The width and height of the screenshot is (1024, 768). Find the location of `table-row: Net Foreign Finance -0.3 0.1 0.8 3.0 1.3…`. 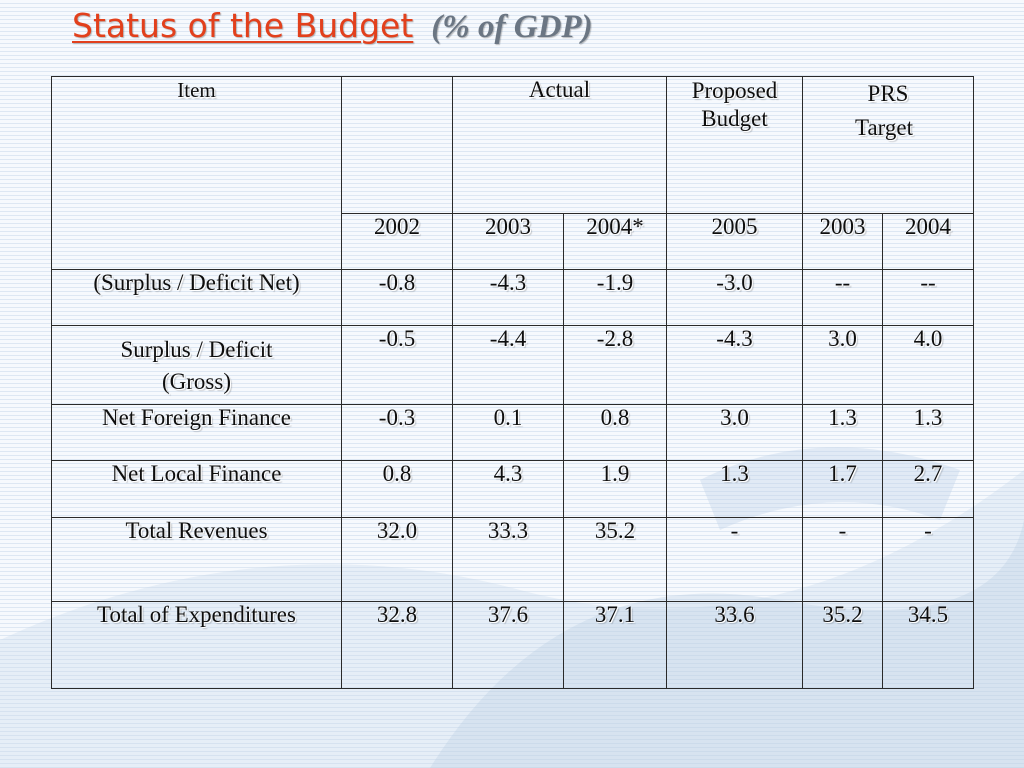

table-row: Net Foreign Finance -0.3 0.1 0.8 3.0 1.3… is located at coordinates (512, 432).